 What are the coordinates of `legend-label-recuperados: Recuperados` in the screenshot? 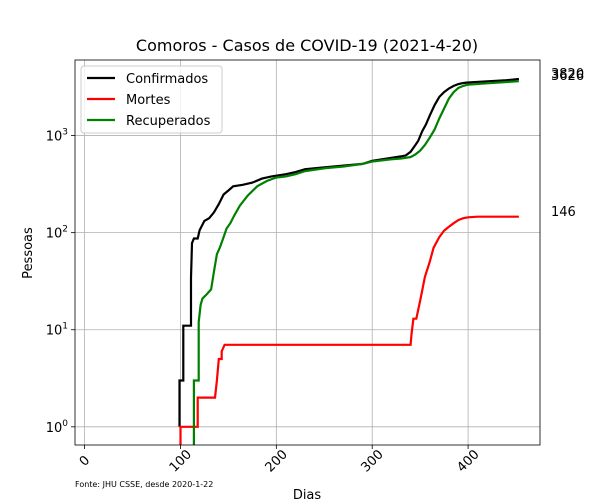 It's located at (168, 121).